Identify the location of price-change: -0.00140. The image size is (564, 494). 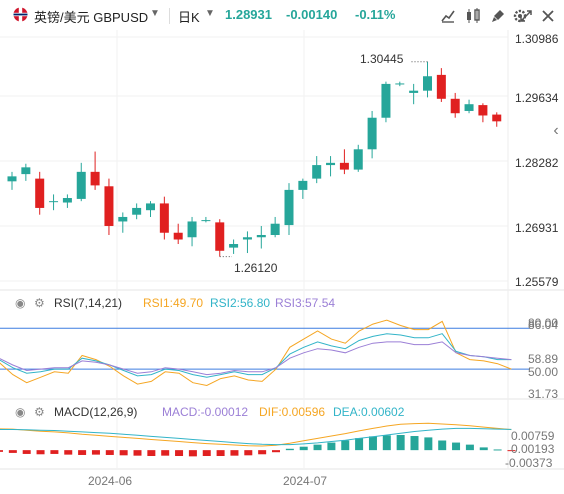
(312, 14).